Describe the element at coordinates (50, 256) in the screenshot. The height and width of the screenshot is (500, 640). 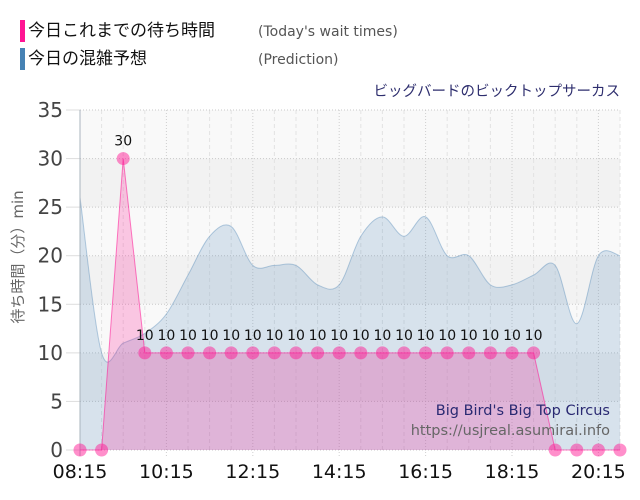
I see `y-tick-label: 20` at that location.